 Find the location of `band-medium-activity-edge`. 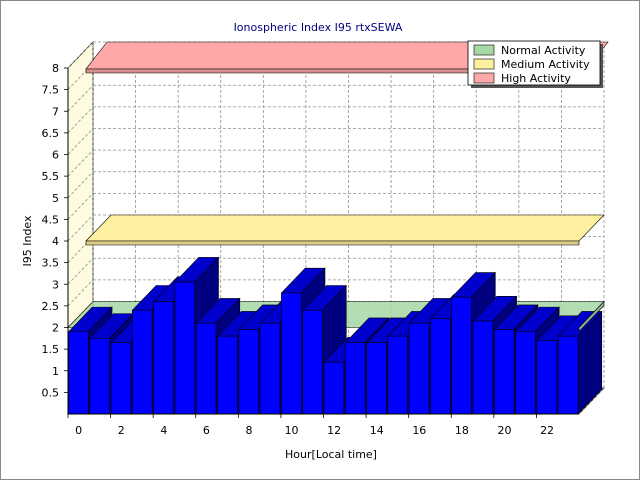

band-medium-activity-edge is located at coordinates (332, 243).